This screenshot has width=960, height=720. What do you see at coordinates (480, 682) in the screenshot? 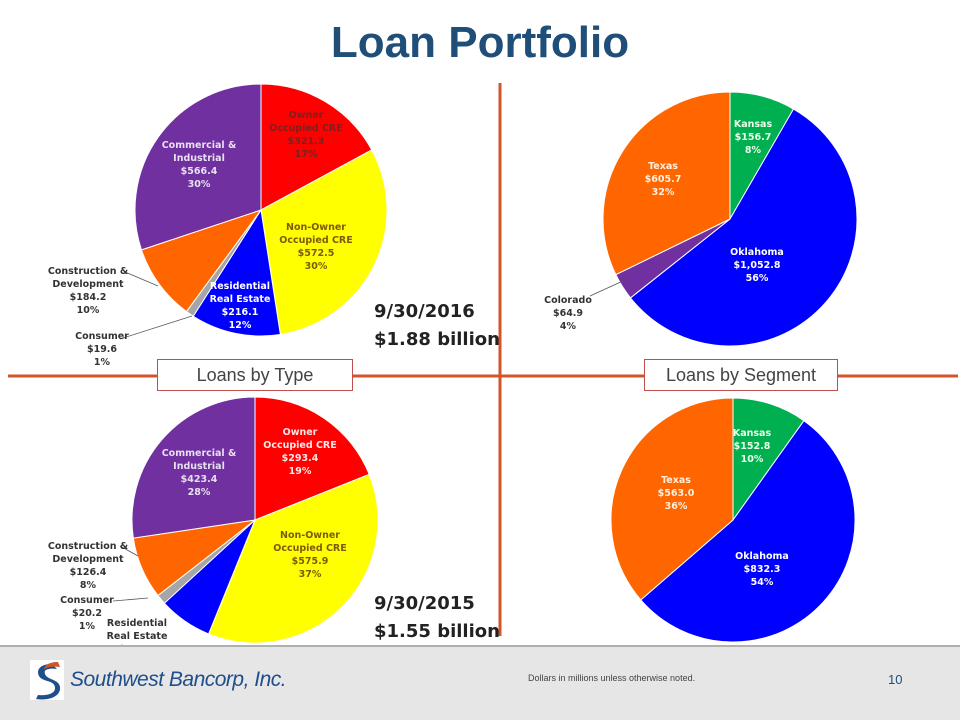
I see `footer-bar` at bounding box center [480, 682].